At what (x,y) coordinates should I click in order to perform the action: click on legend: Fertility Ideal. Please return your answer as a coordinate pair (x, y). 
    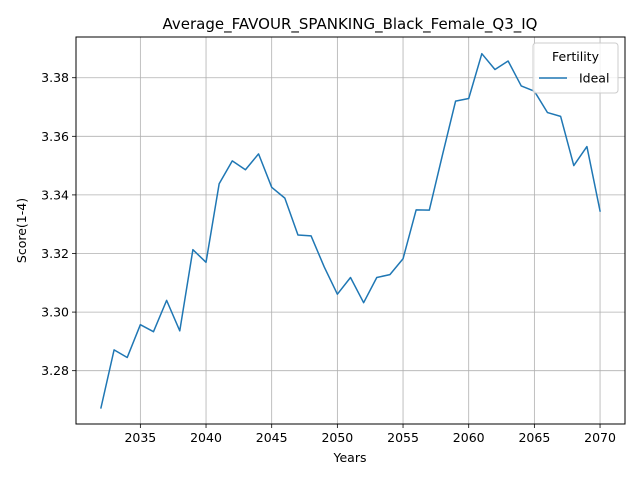
    Looking at the image, I should click on (575, 68).